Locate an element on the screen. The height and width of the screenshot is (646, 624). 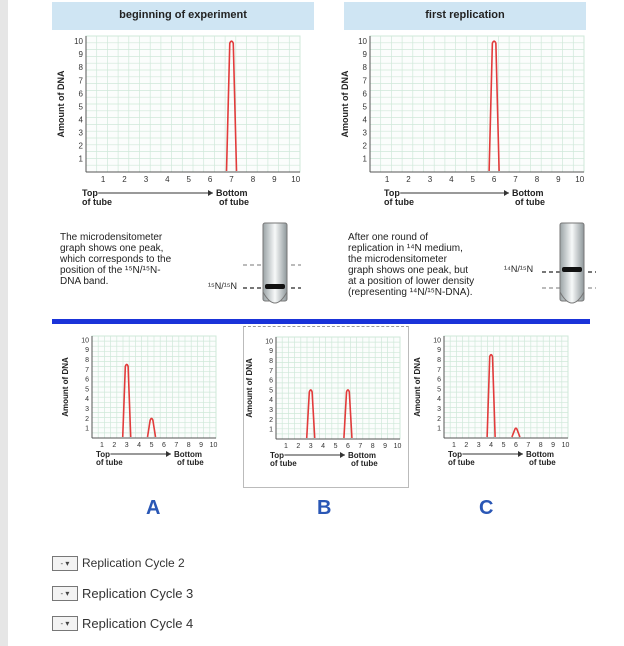
x-tick-label: 2 is located at coordinates (298, 446).